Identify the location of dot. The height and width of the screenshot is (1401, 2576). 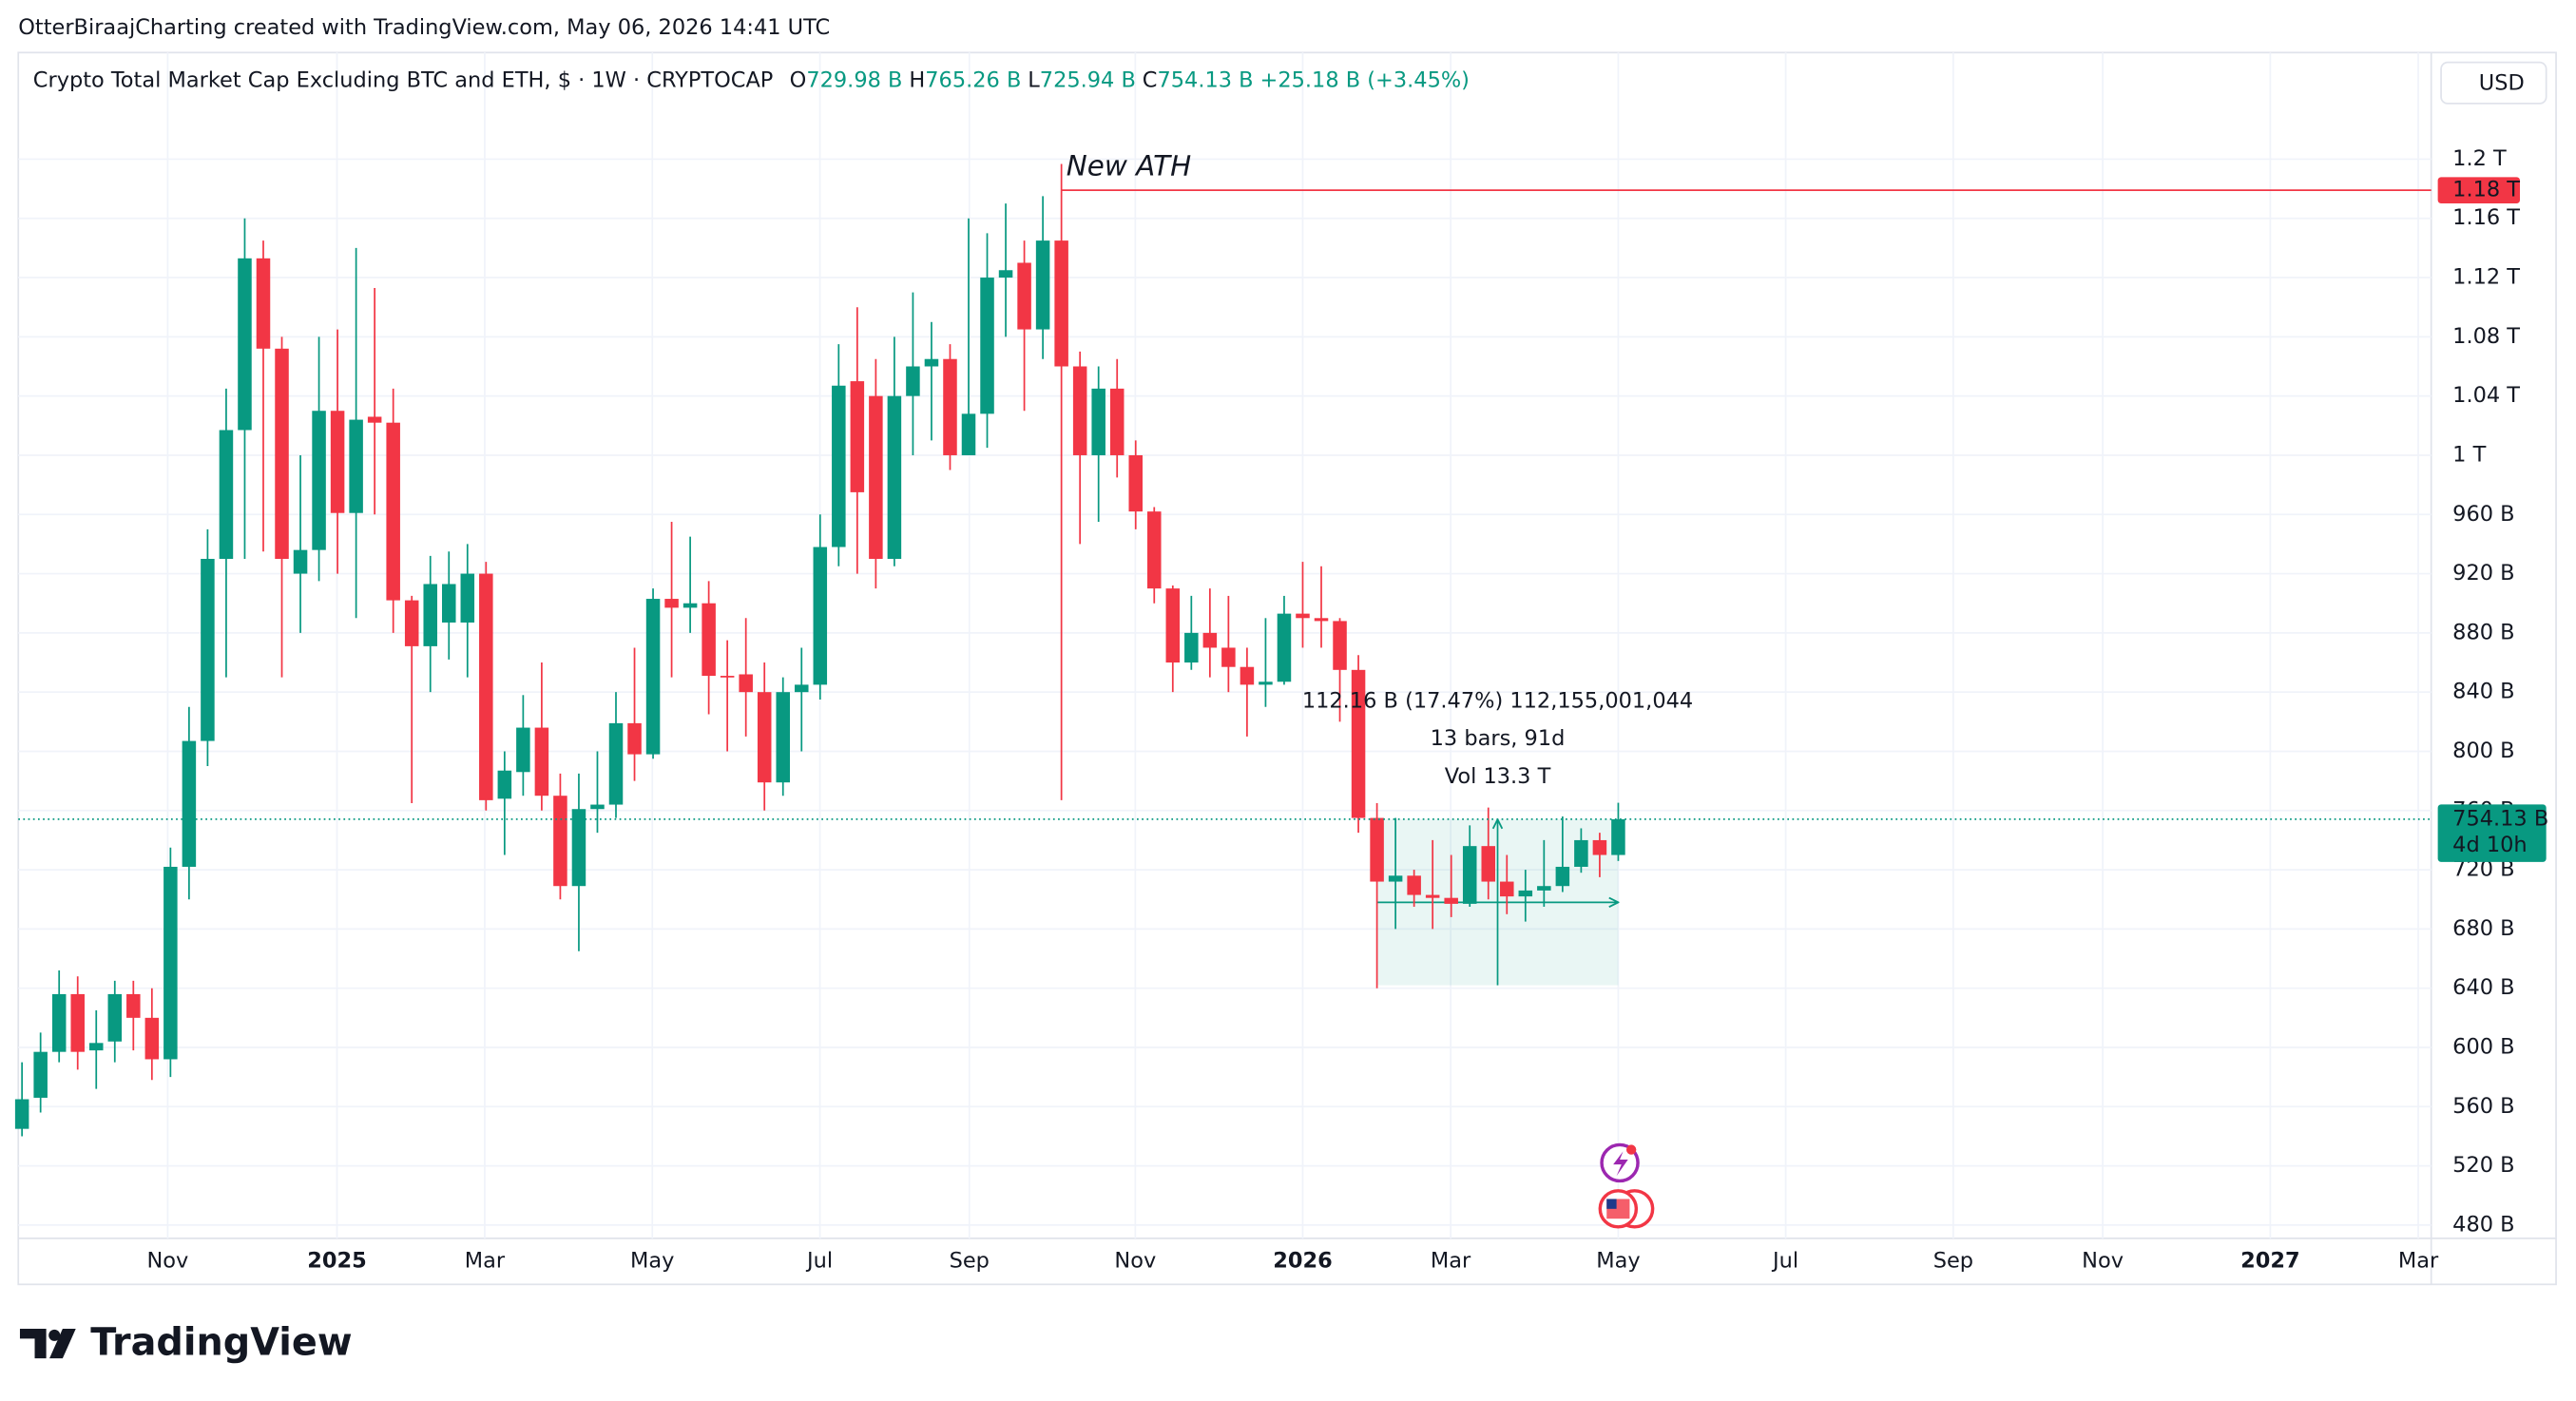
(1631, 1149).